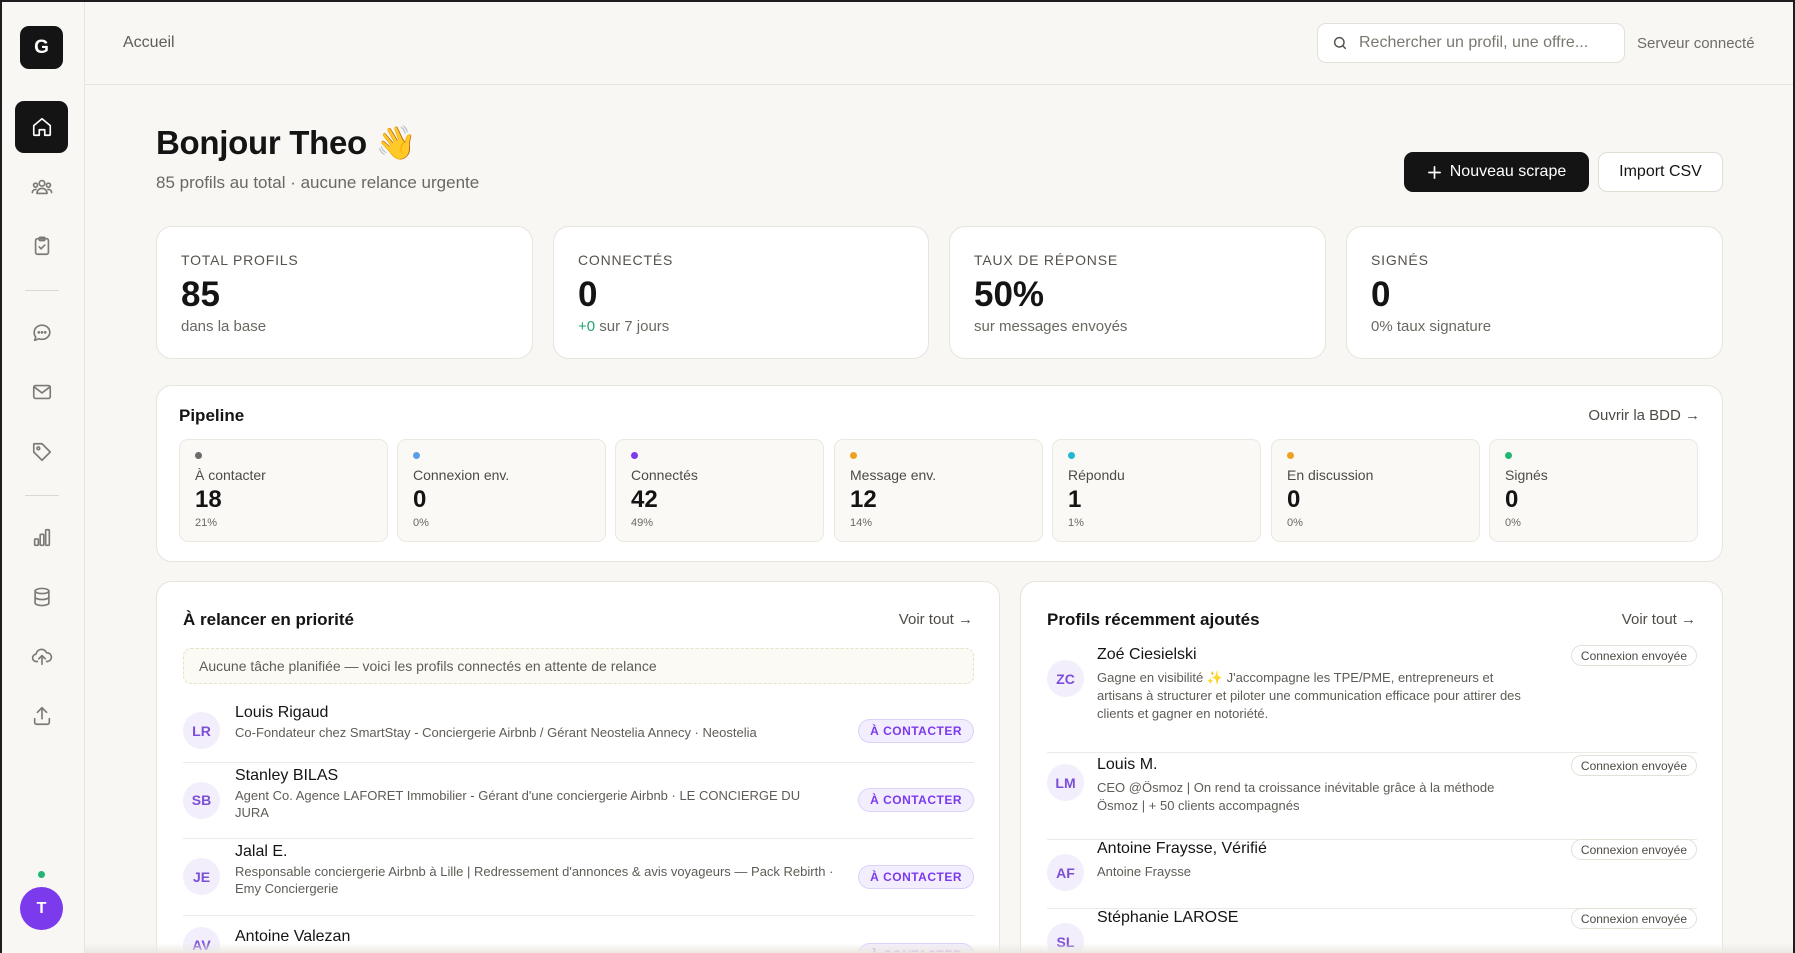  I want to click on stat-sub: dans la base, so click(224, 326).